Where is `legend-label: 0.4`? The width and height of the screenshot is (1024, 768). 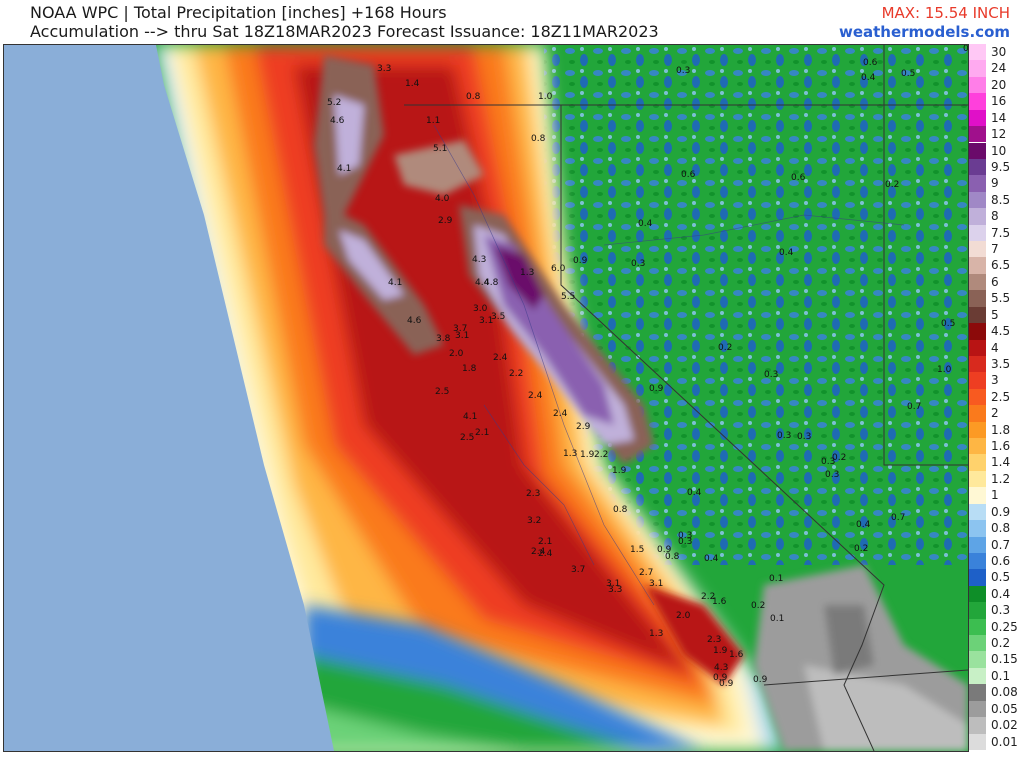 legend-label: 0.4 is located at coordinates (1001, 593).